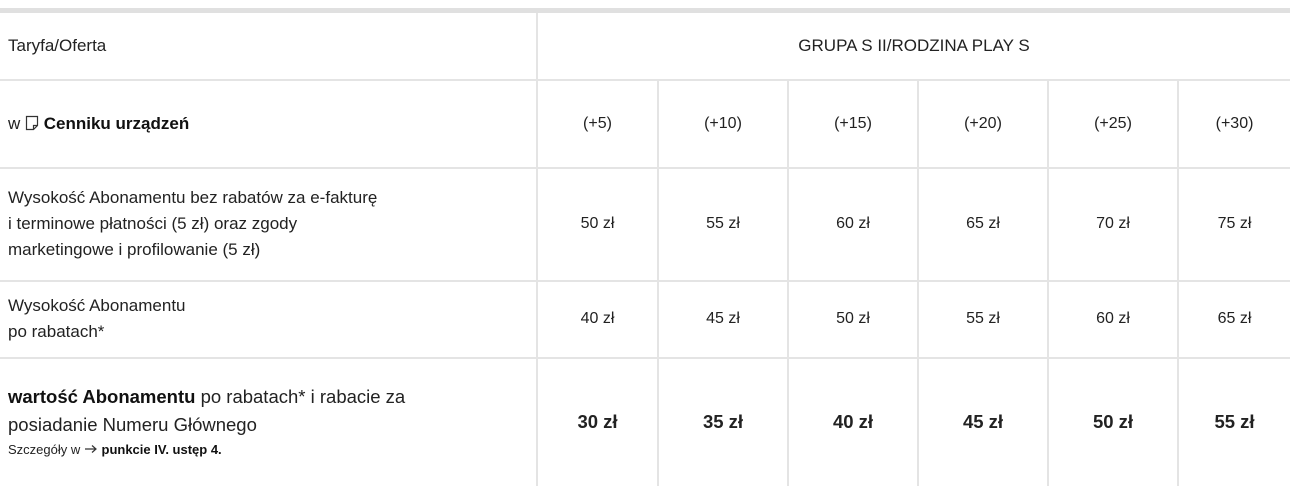 Image resolution: width=1290 pixels, height=488 pixels. What do you see at coordinates (723, 123) in the screenshot?
I see `value-cell: (+10)` at bounding box center [723, 123].